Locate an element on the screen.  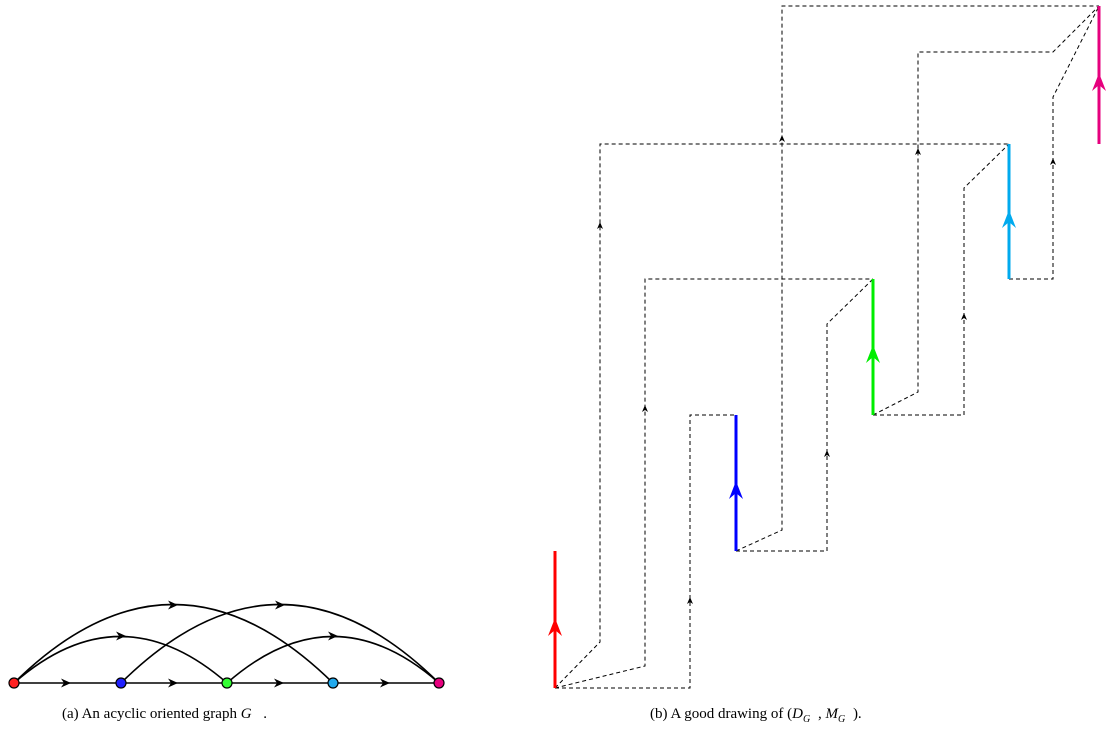
vertex-v3 is located at coordinates (227, 683).